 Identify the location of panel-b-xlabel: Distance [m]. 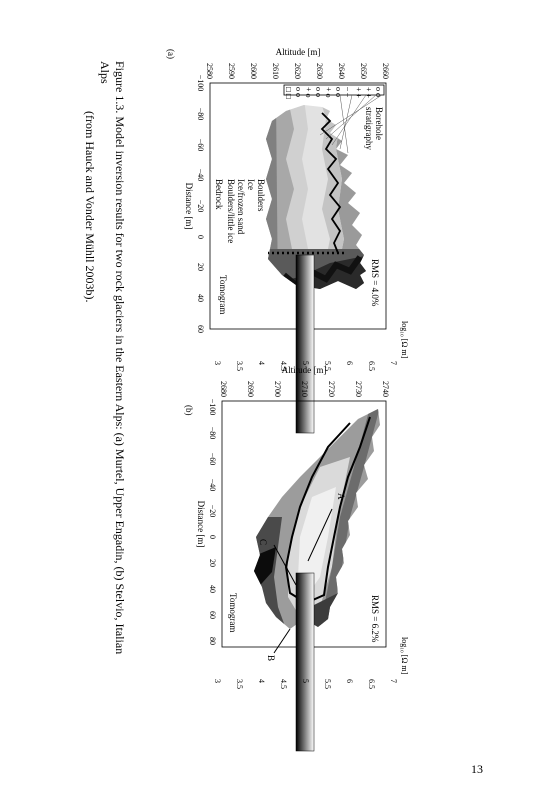
(201, 524).